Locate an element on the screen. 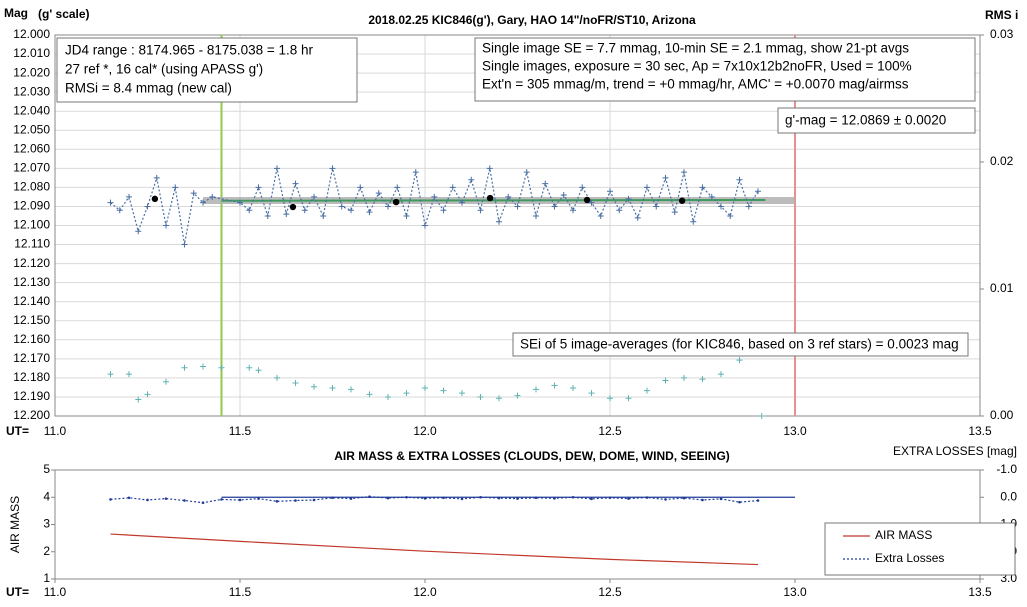 This screenshot has height=607, width=1027. y-tick-label: 12.070 is located at coordinates (31, 168).